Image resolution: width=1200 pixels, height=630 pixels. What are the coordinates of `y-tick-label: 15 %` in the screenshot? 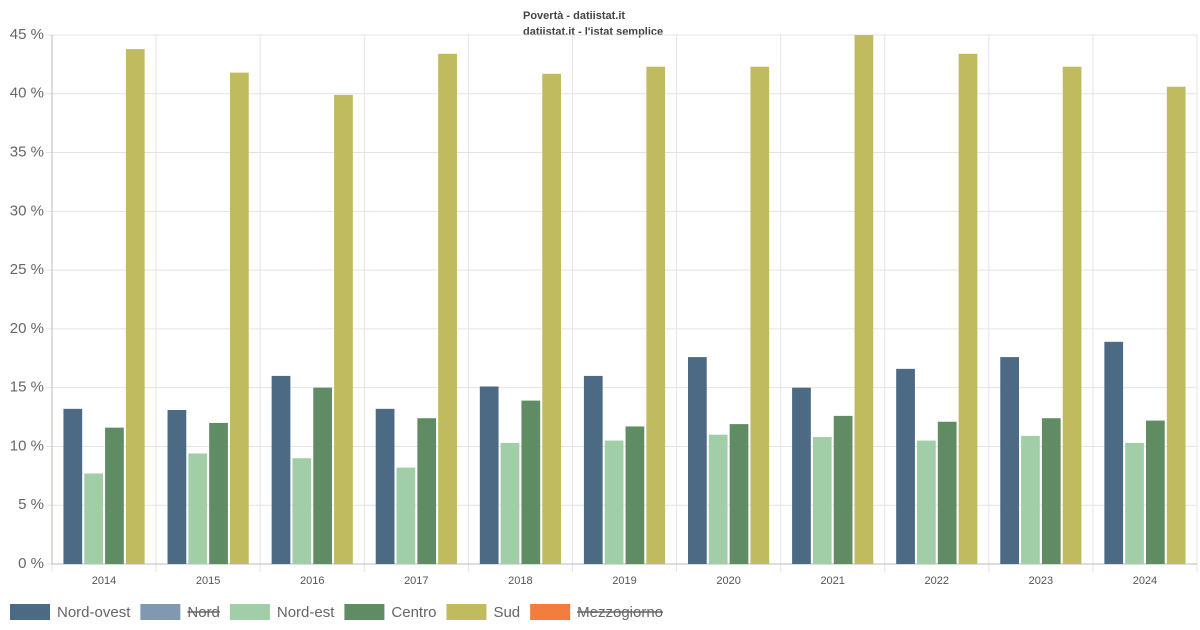 It's located at (27, 387).